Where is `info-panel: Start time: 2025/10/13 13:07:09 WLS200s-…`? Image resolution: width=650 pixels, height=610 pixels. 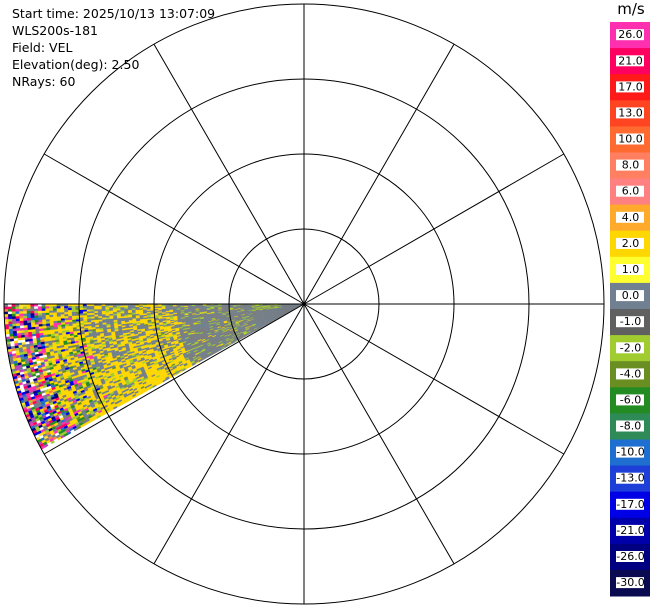 info-panel: Start time: 2025/10/13 13:07:09 WLS200s-… is located at coordinates (113, 47).